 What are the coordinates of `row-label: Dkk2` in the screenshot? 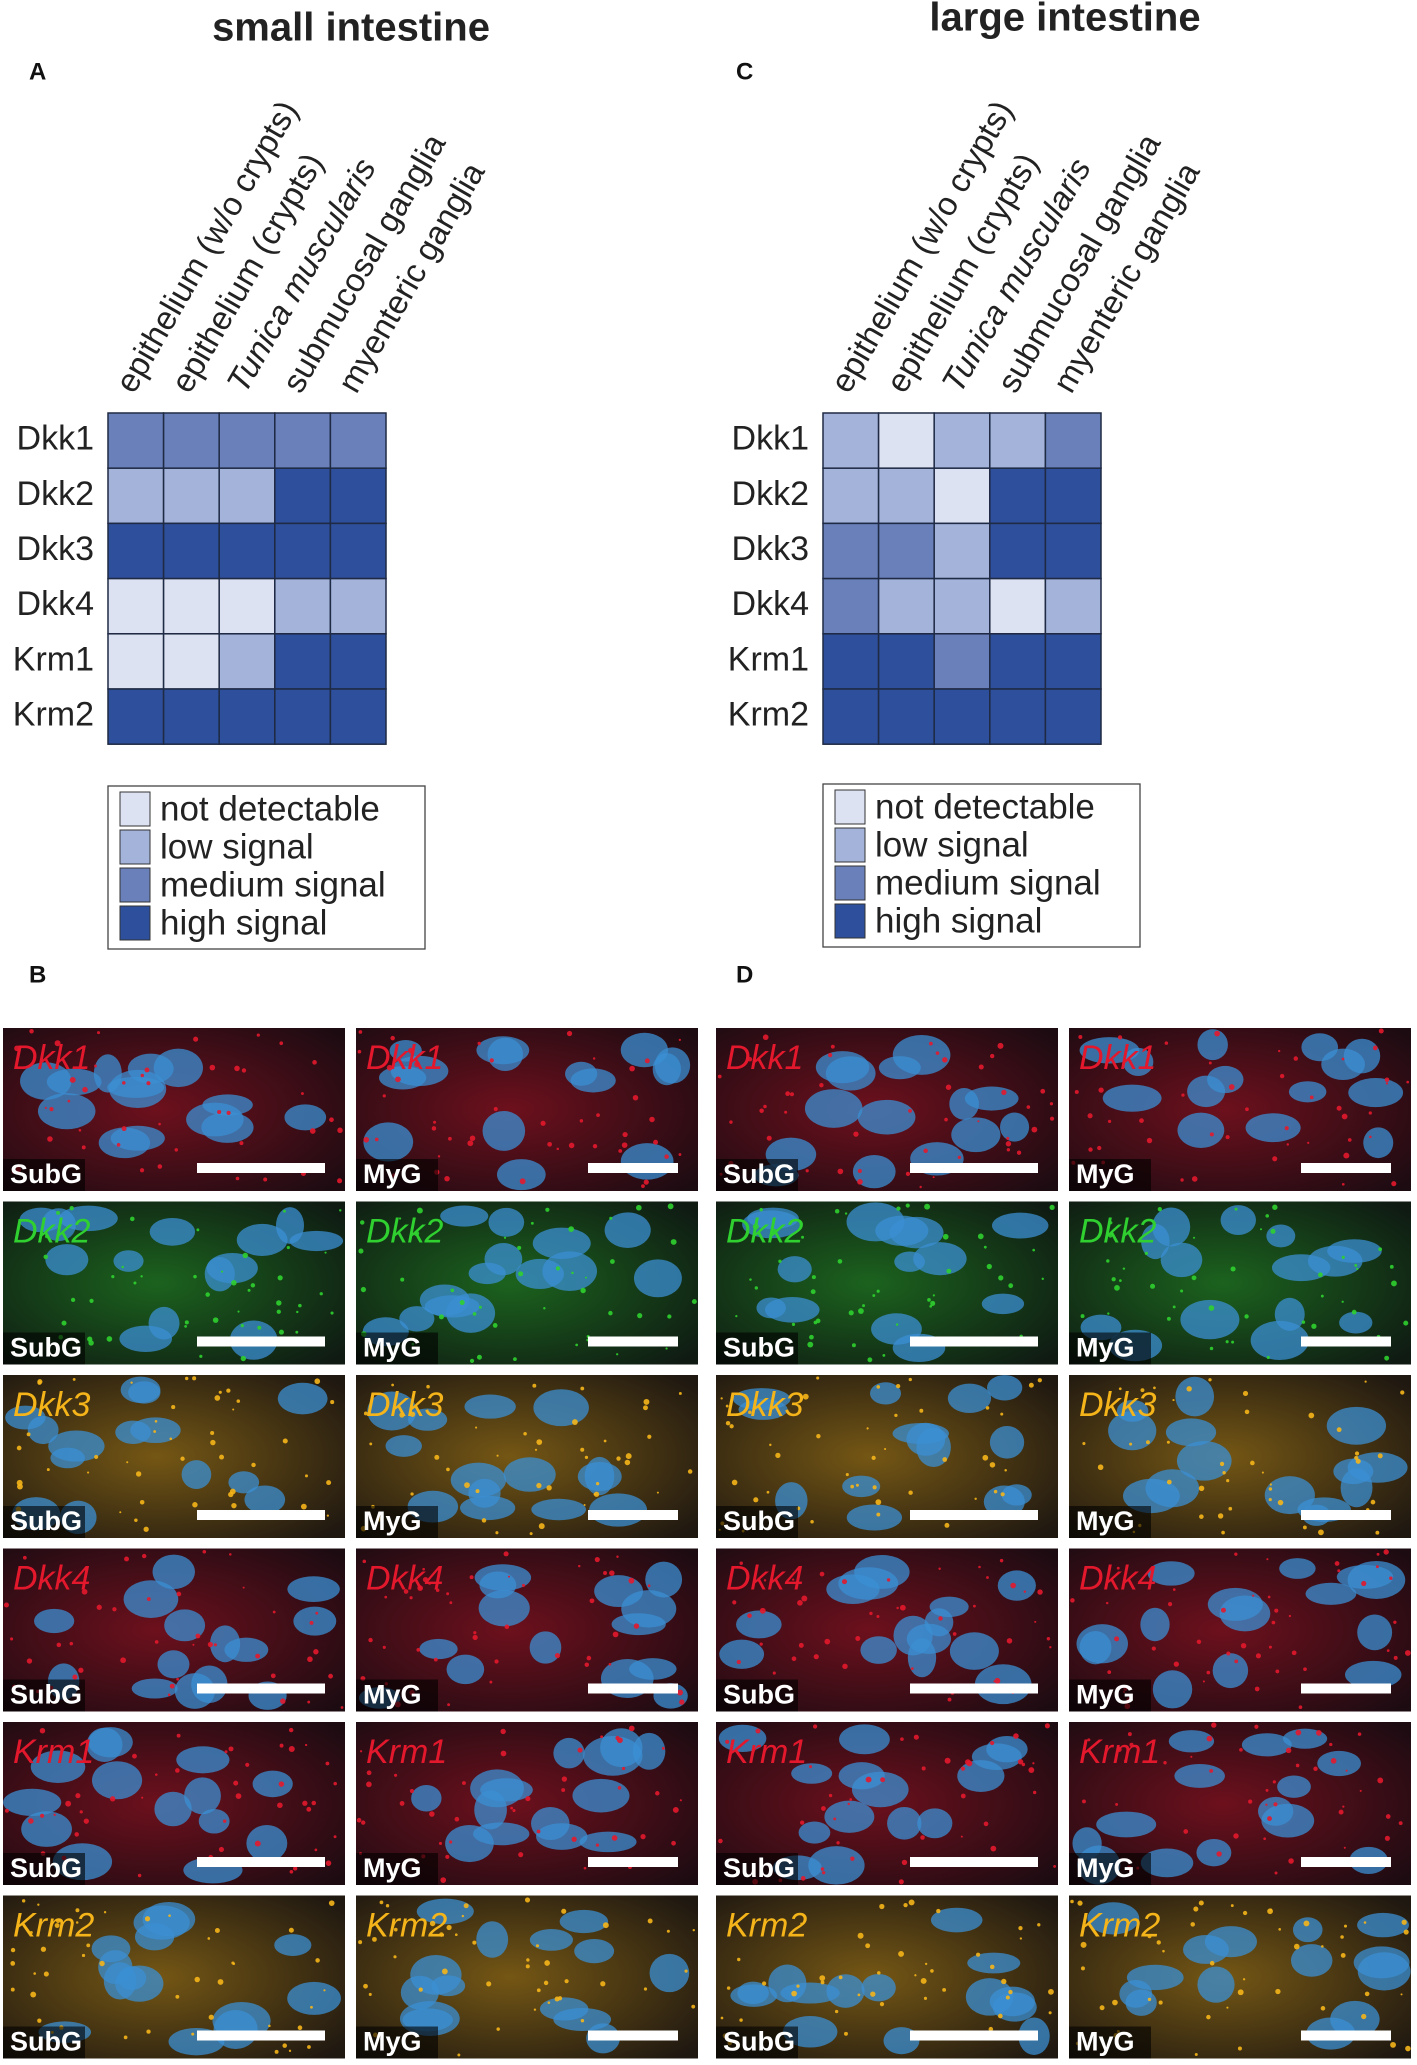 It's located at (55, 494).